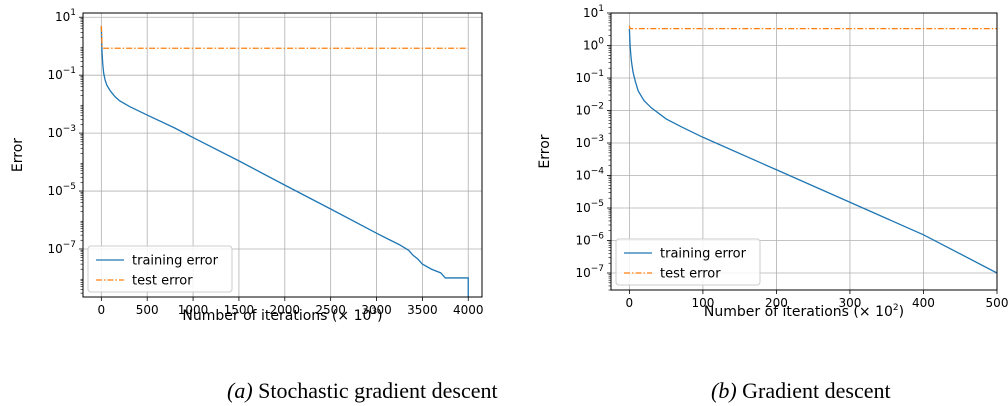  I want to click on x-tick-label: 200, so click(776, 303).